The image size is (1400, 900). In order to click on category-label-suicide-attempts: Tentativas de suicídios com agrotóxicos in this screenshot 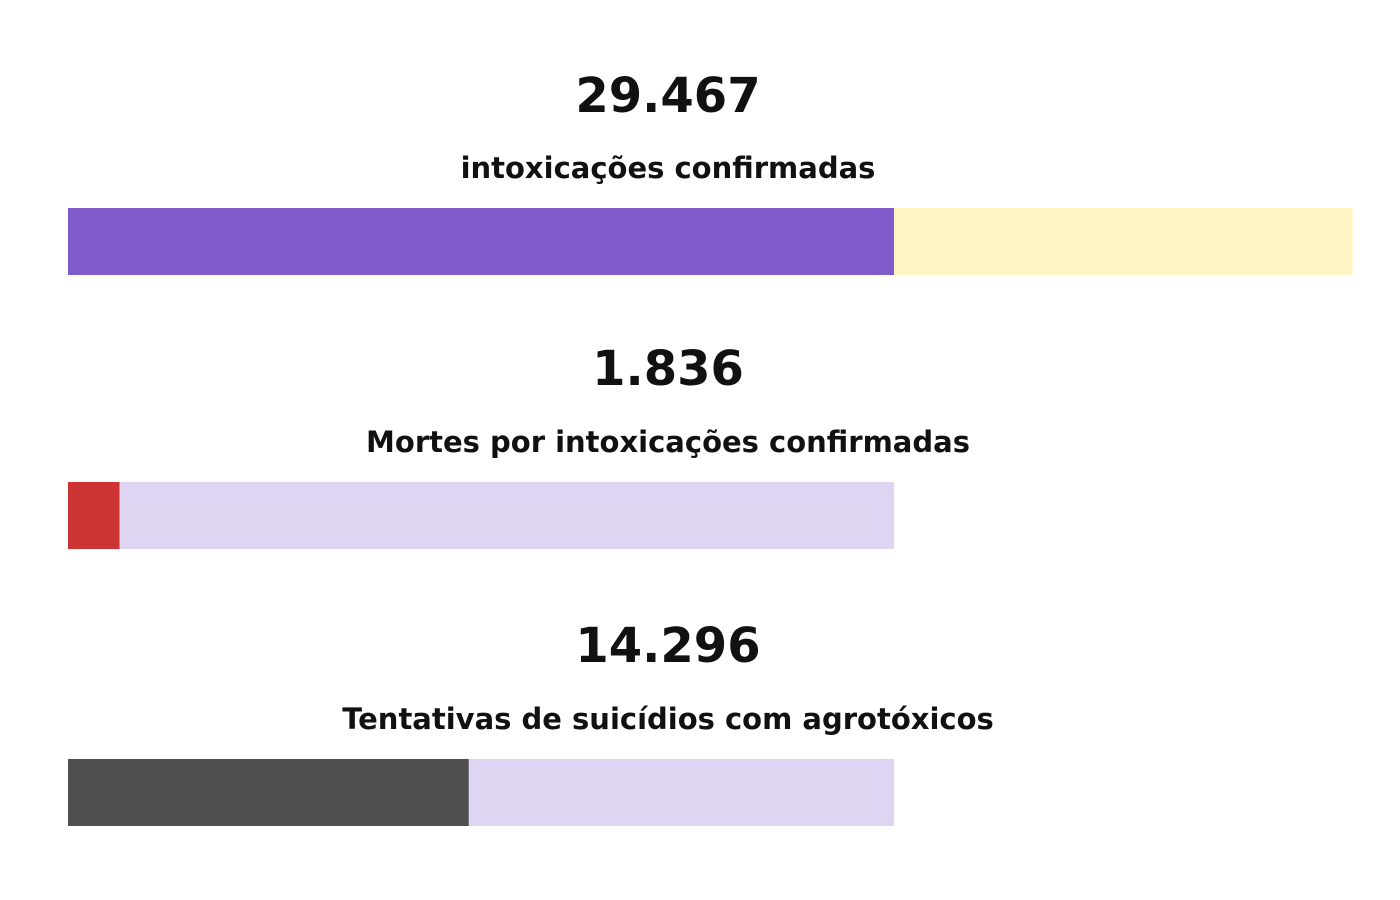, I will do `click(668, 719)`.